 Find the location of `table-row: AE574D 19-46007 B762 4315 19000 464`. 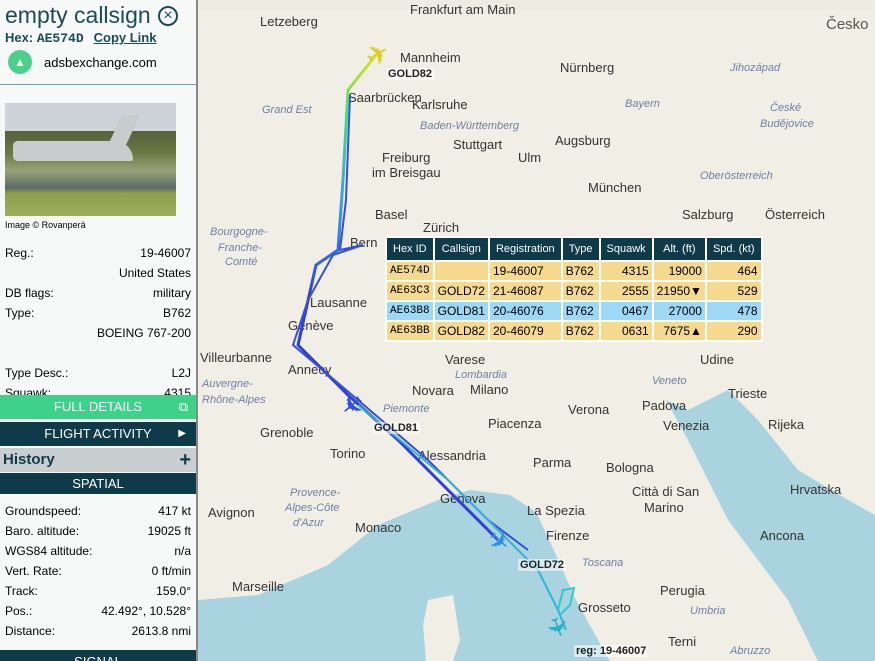

table-row: AE574D 19-46007 B762 4315 19000 464 is located at coordinates (574, 271).